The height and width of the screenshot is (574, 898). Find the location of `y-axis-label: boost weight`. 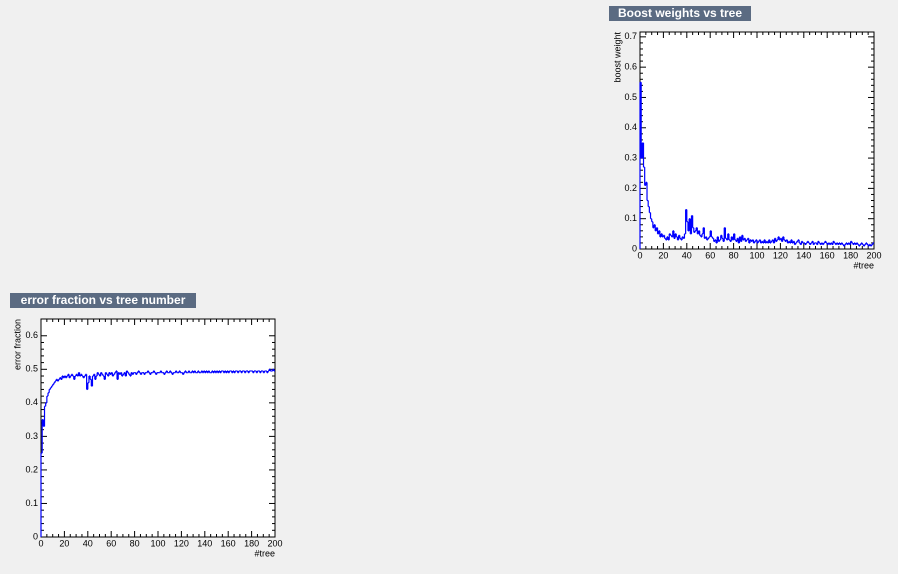

y-axis-label: boost weight is located at coordinates (617, 57).